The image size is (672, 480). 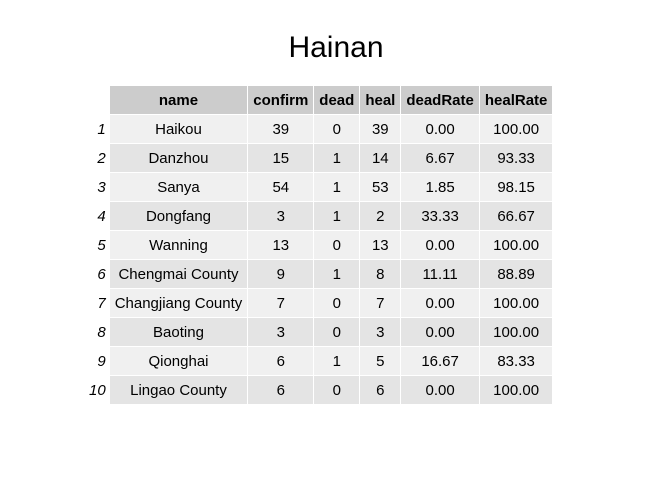 What do you see at coordinates (281, 245) in the screenshot?
I see `cell-confirm: 13` at bounding box center [281, 245].